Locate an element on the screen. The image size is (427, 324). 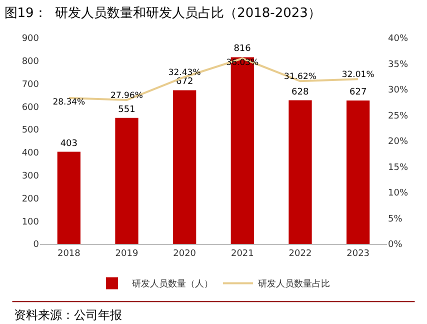
x-tick-label: 2019 is located at coordinates (126, 253).